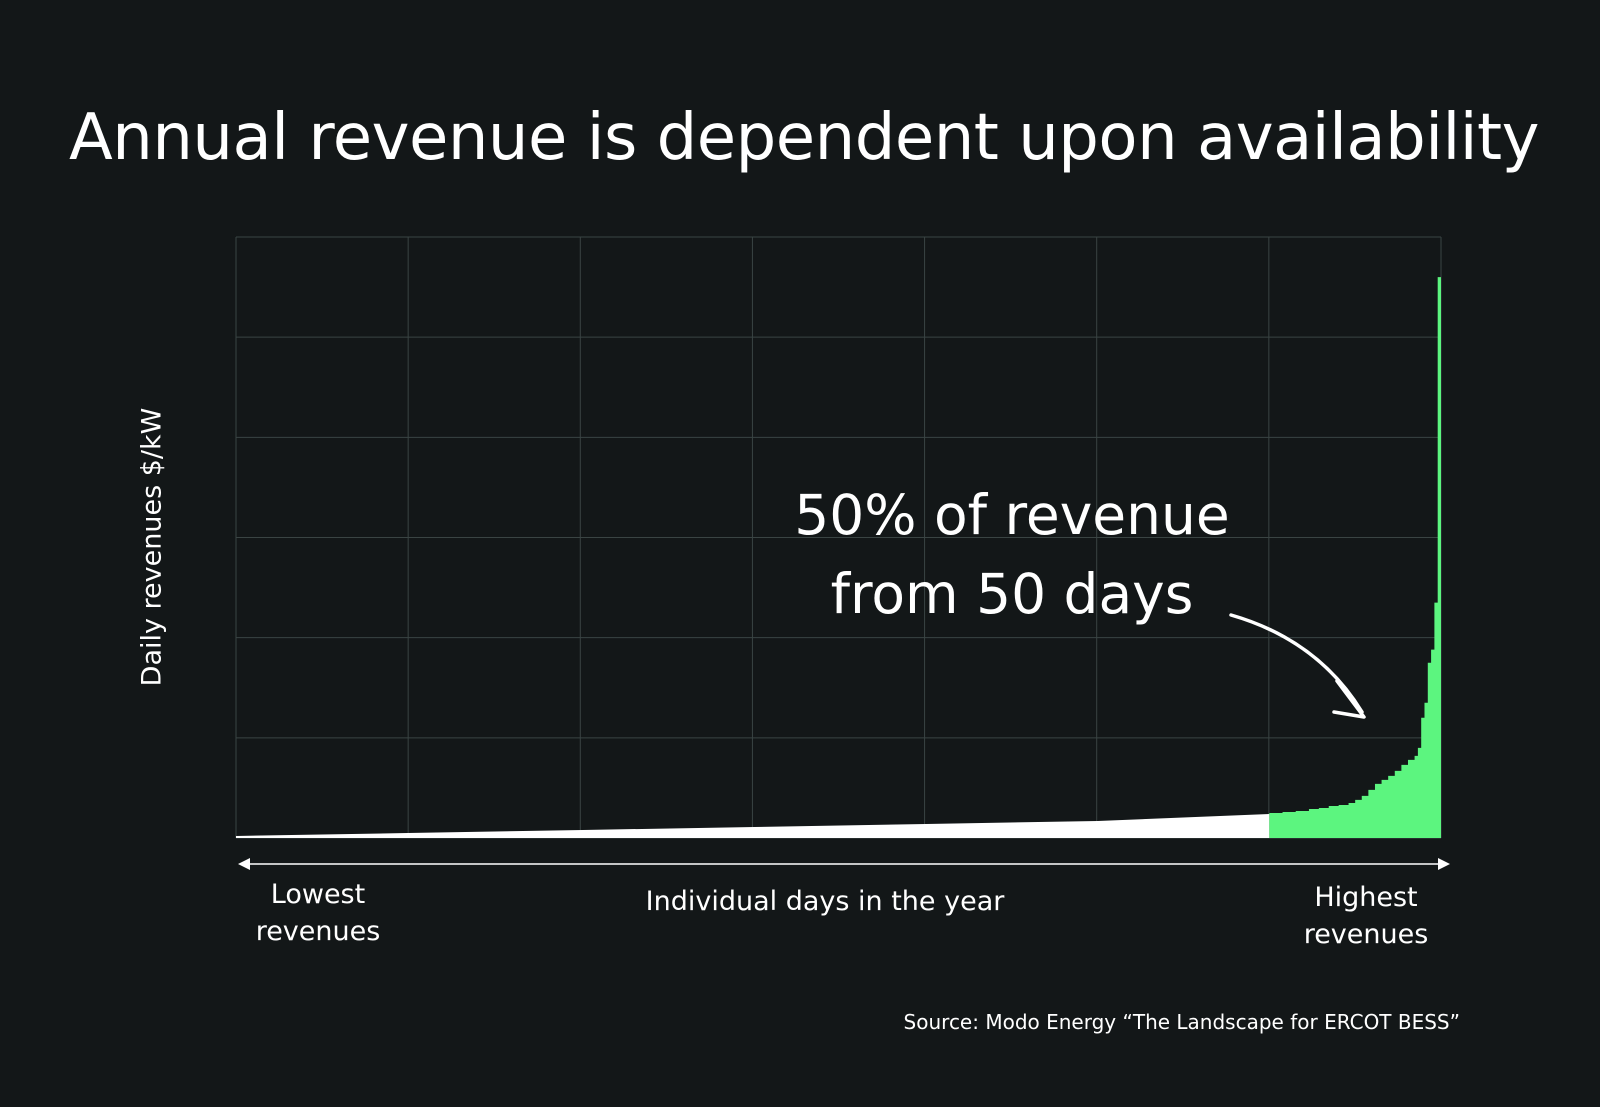 The image size is (1600, 1107). I want to click on x-end-label-line1: Highest, so click(1366, 897).